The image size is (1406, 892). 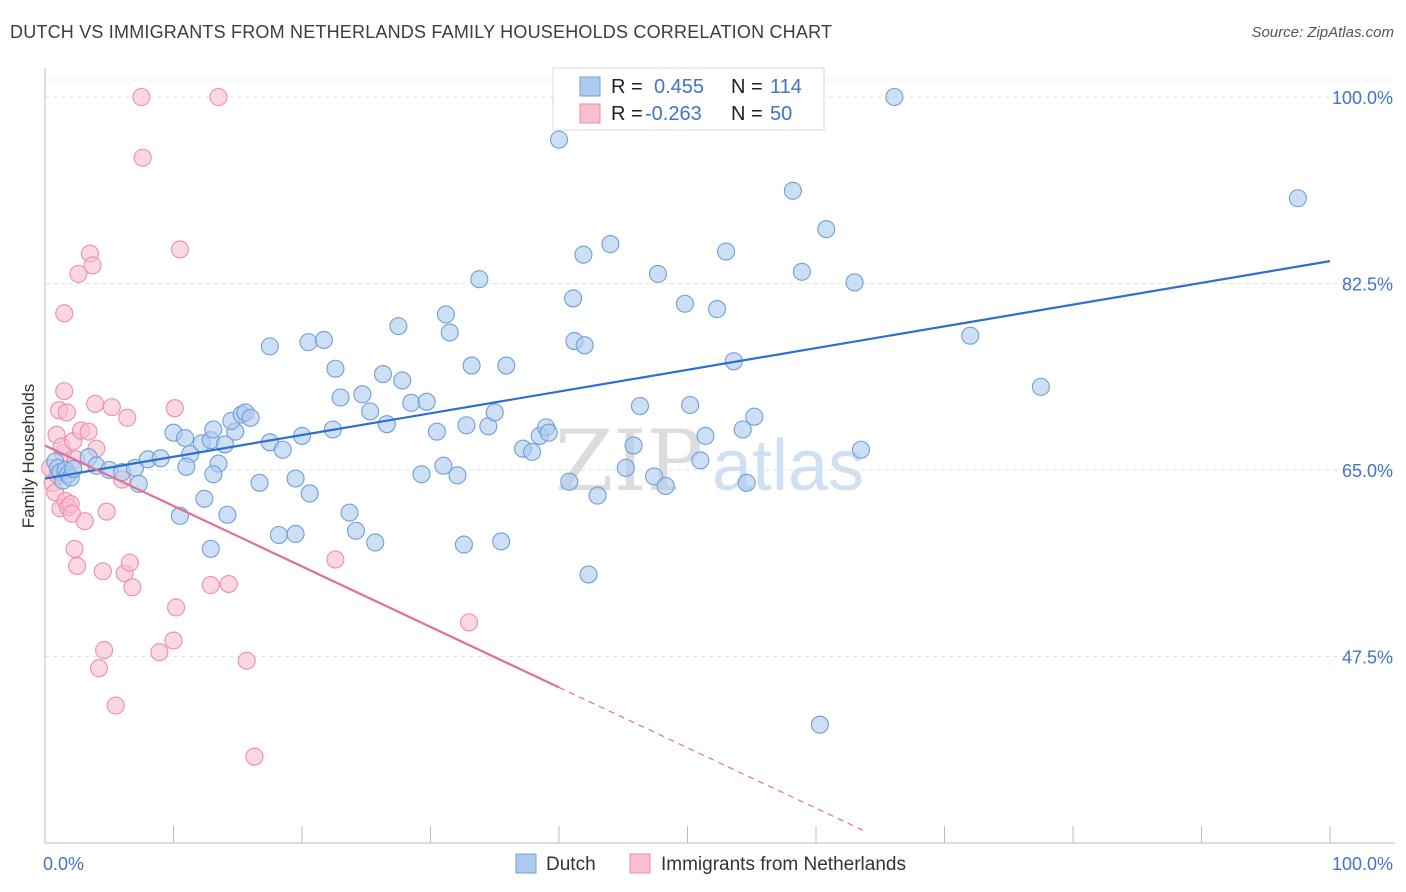 I want to click on legend-r-value-dutch: 0.455, so click(x=679, y=87).